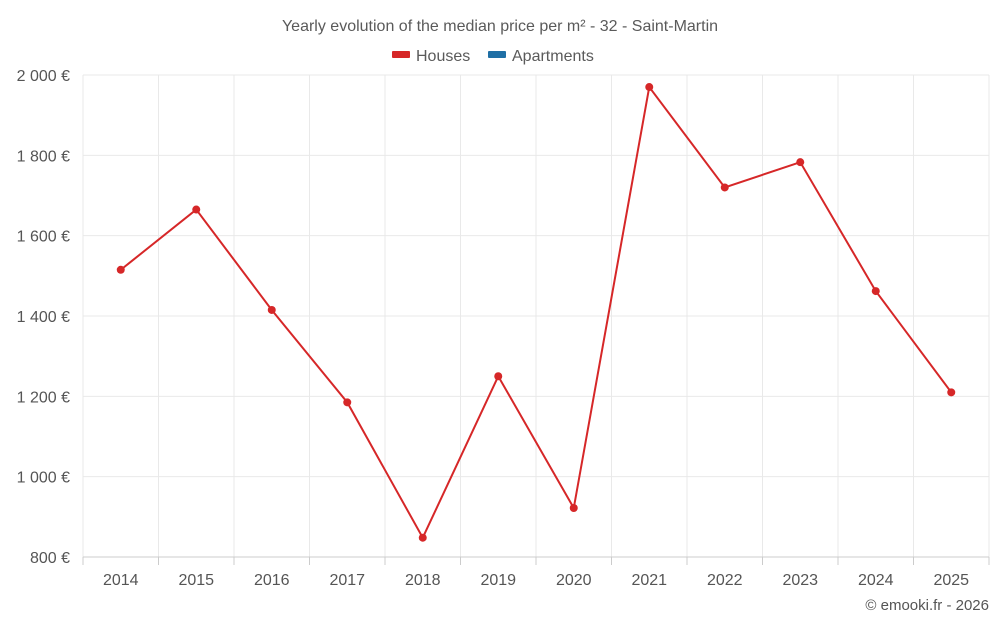 This screenshot has height=625, width=1000. Describe the element at coordinates (649, 87) in the screenshot. I see `data-point-houses-2021` at that location.